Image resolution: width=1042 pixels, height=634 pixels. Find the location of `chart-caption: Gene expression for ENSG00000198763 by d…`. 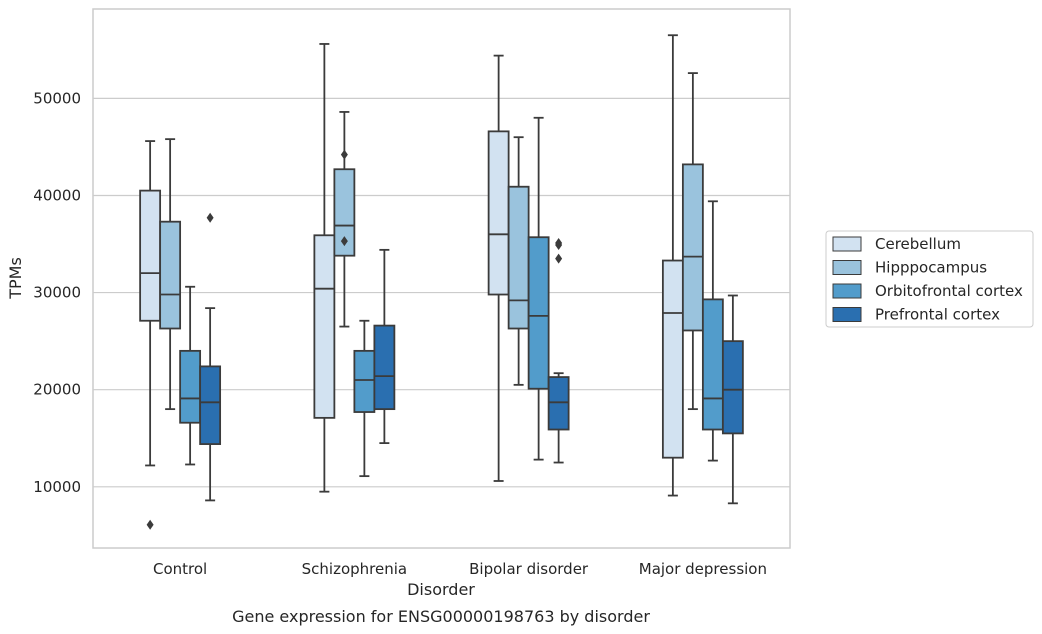

chart-caption: Gene expression for ENSG00000198763 by d… is located at coordinates (441, 616).